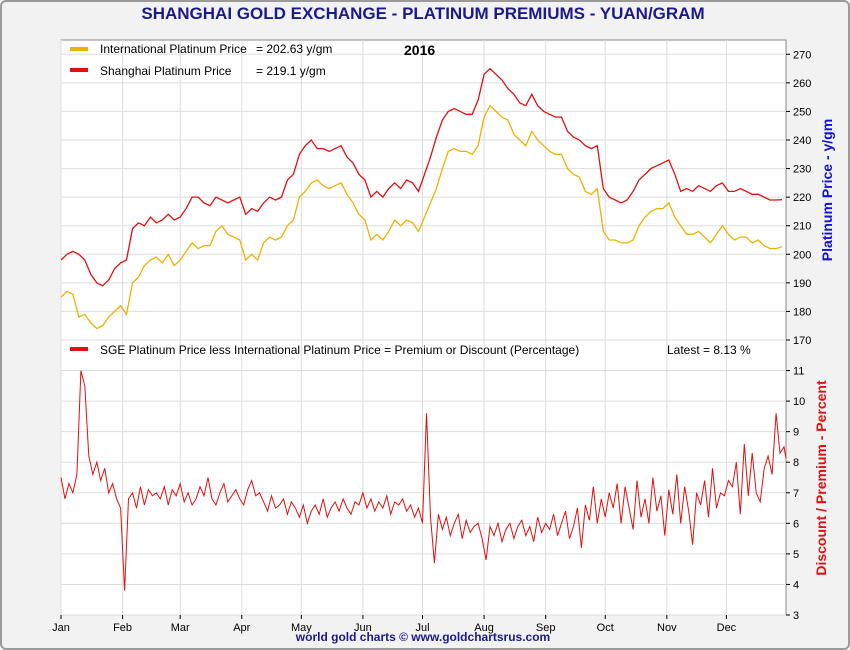 This screenshot has height=650, width=850. Describe the element at coordinates (484, 628) in the screenshot. I see `x-tick-label: Aug` at that location.